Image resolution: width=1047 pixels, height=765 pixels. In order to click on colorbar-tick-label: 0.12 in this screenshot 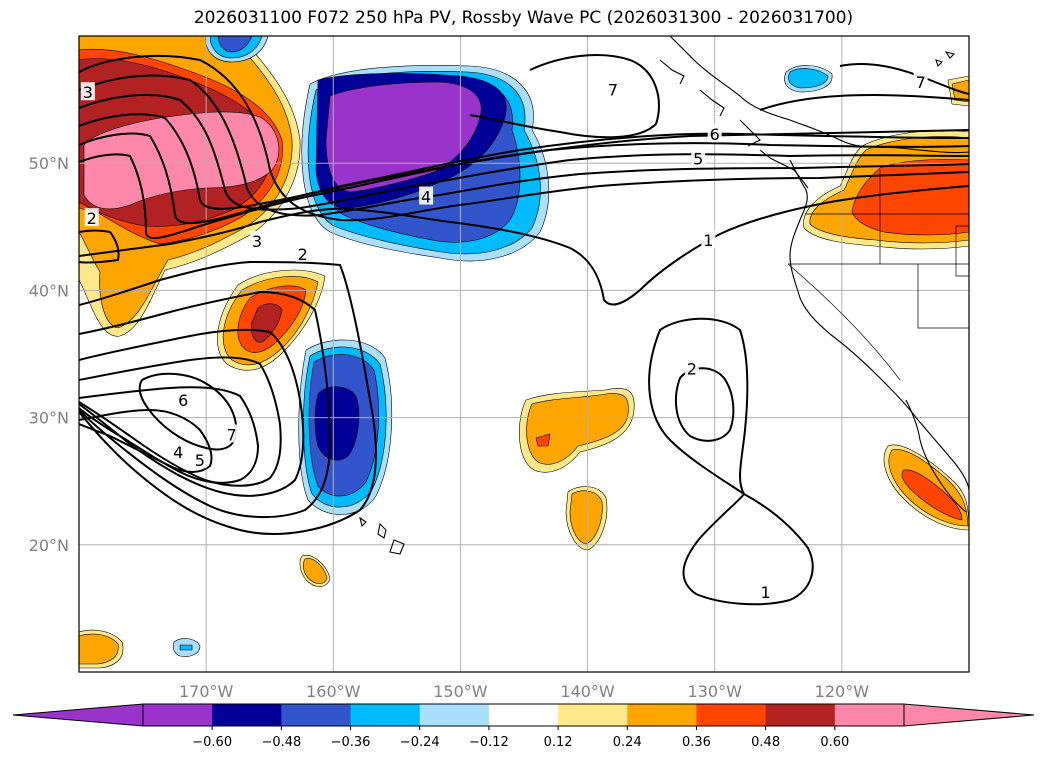, I will do `click(558, 742)`.